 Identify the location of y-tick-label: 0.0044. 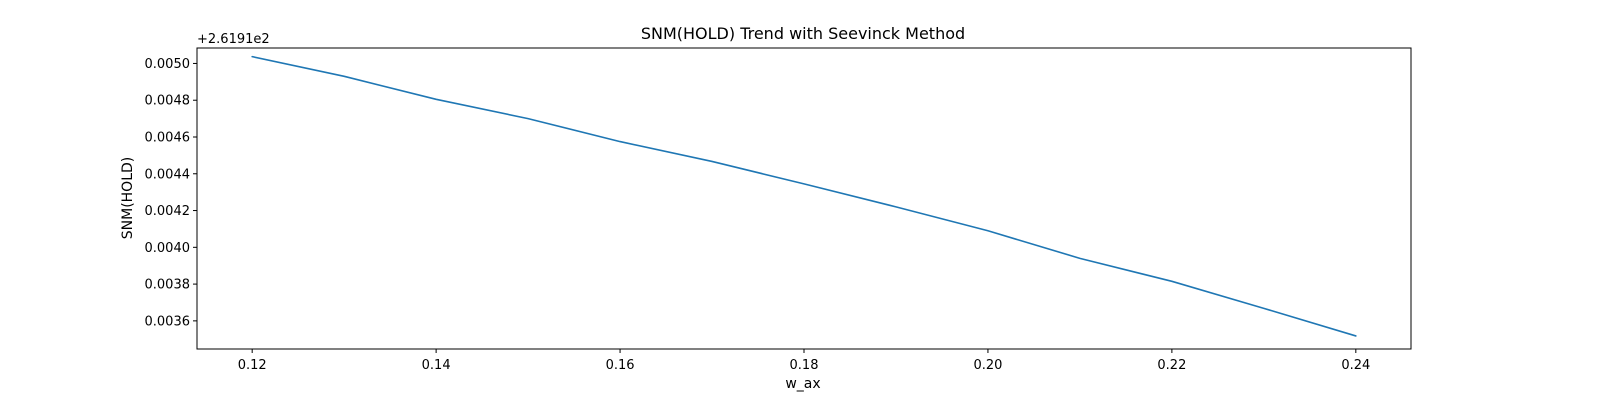
(168, 174).